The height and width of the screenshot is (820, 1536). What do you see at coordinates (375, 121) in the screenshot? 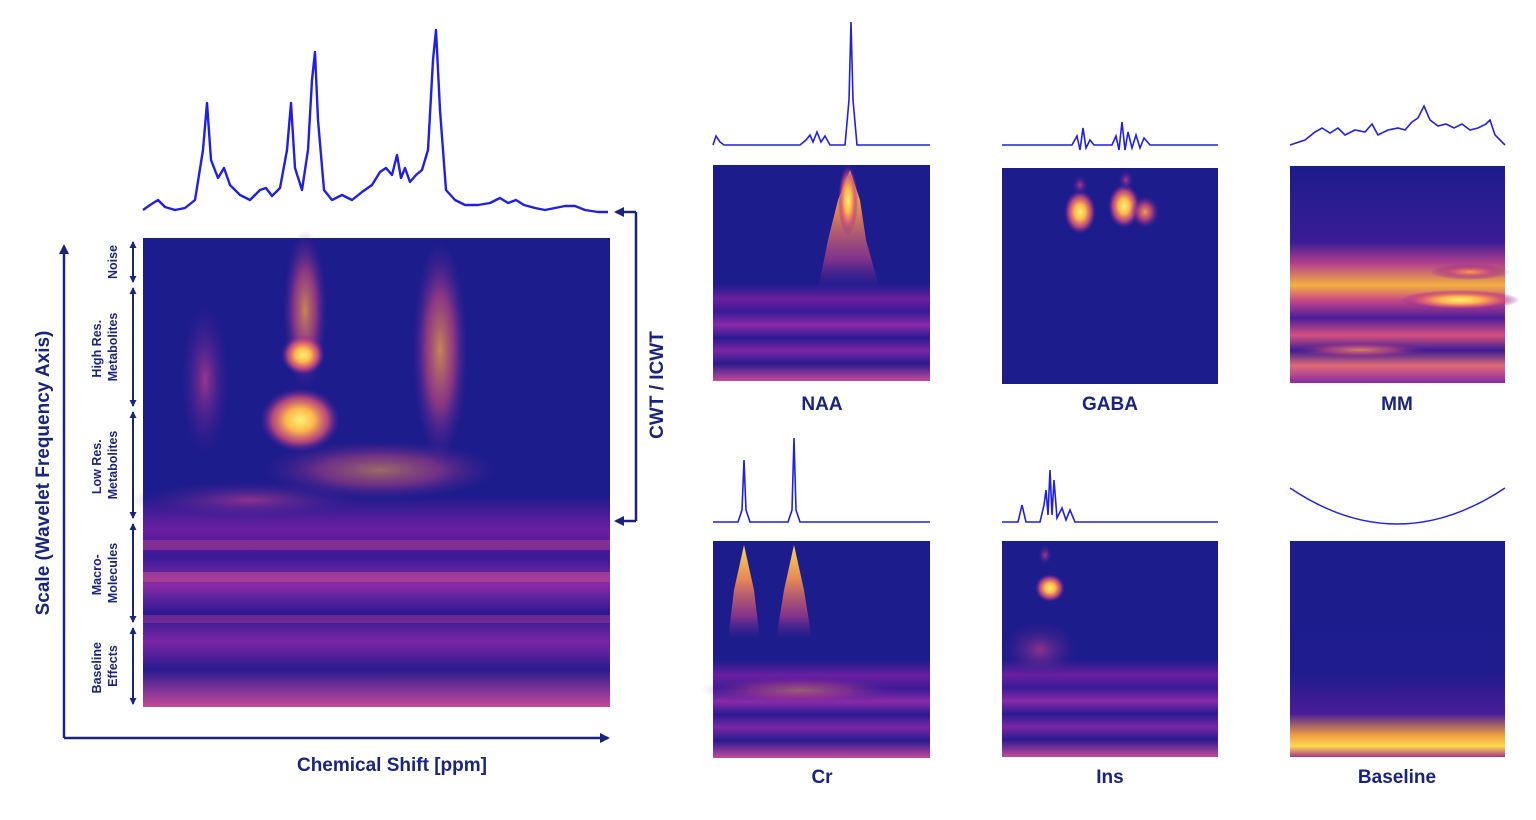
I see `main-spectrum-trace` at bounding box center [375, 121].